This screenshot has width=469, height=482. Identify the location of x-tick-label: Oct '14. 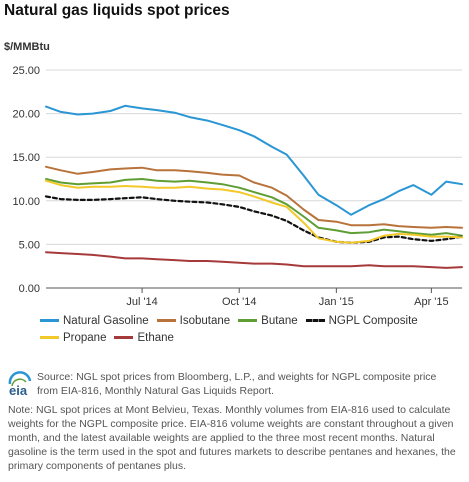
(239, 302).